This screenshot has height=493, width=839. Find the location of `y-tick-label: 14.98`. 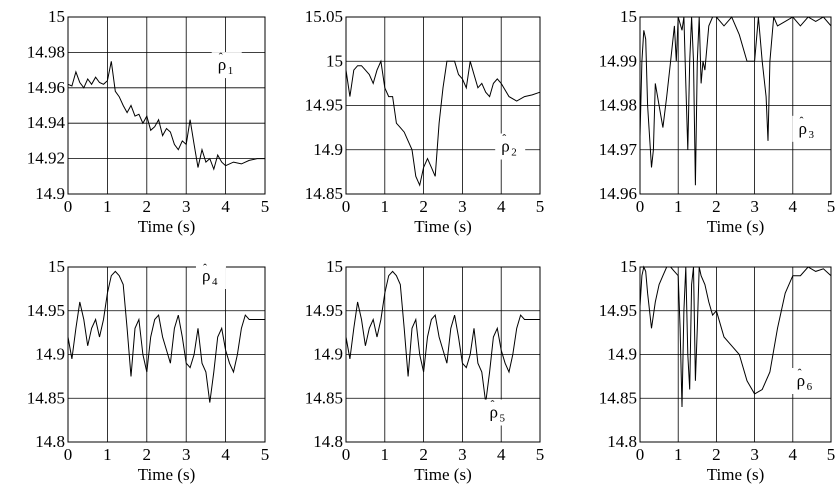

y-tick-label: 14.98 is located at coordinates (618, 105).